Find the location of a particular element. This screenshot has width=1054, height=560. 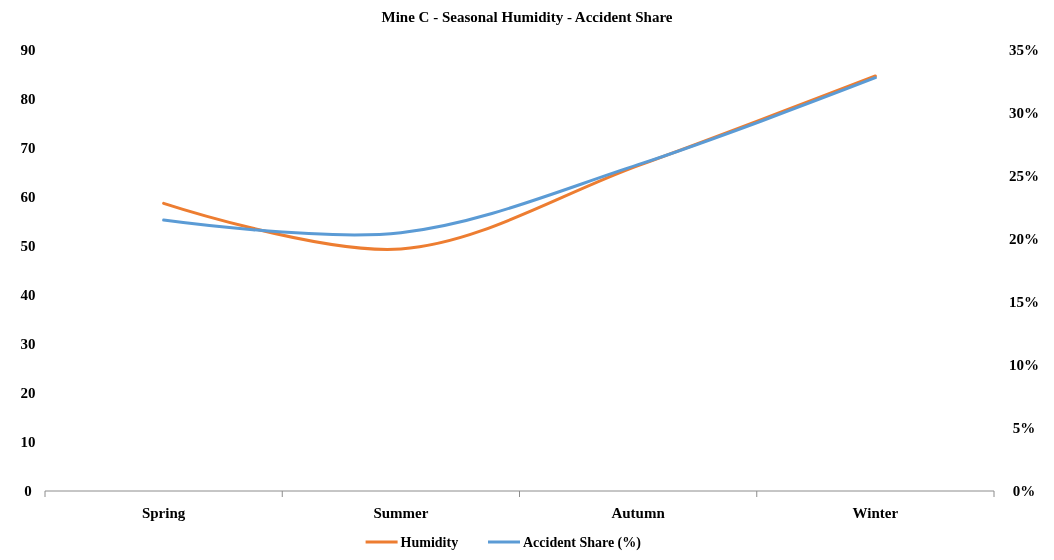

y2-tick-label: 35% is located at coordinates (1024, 50).